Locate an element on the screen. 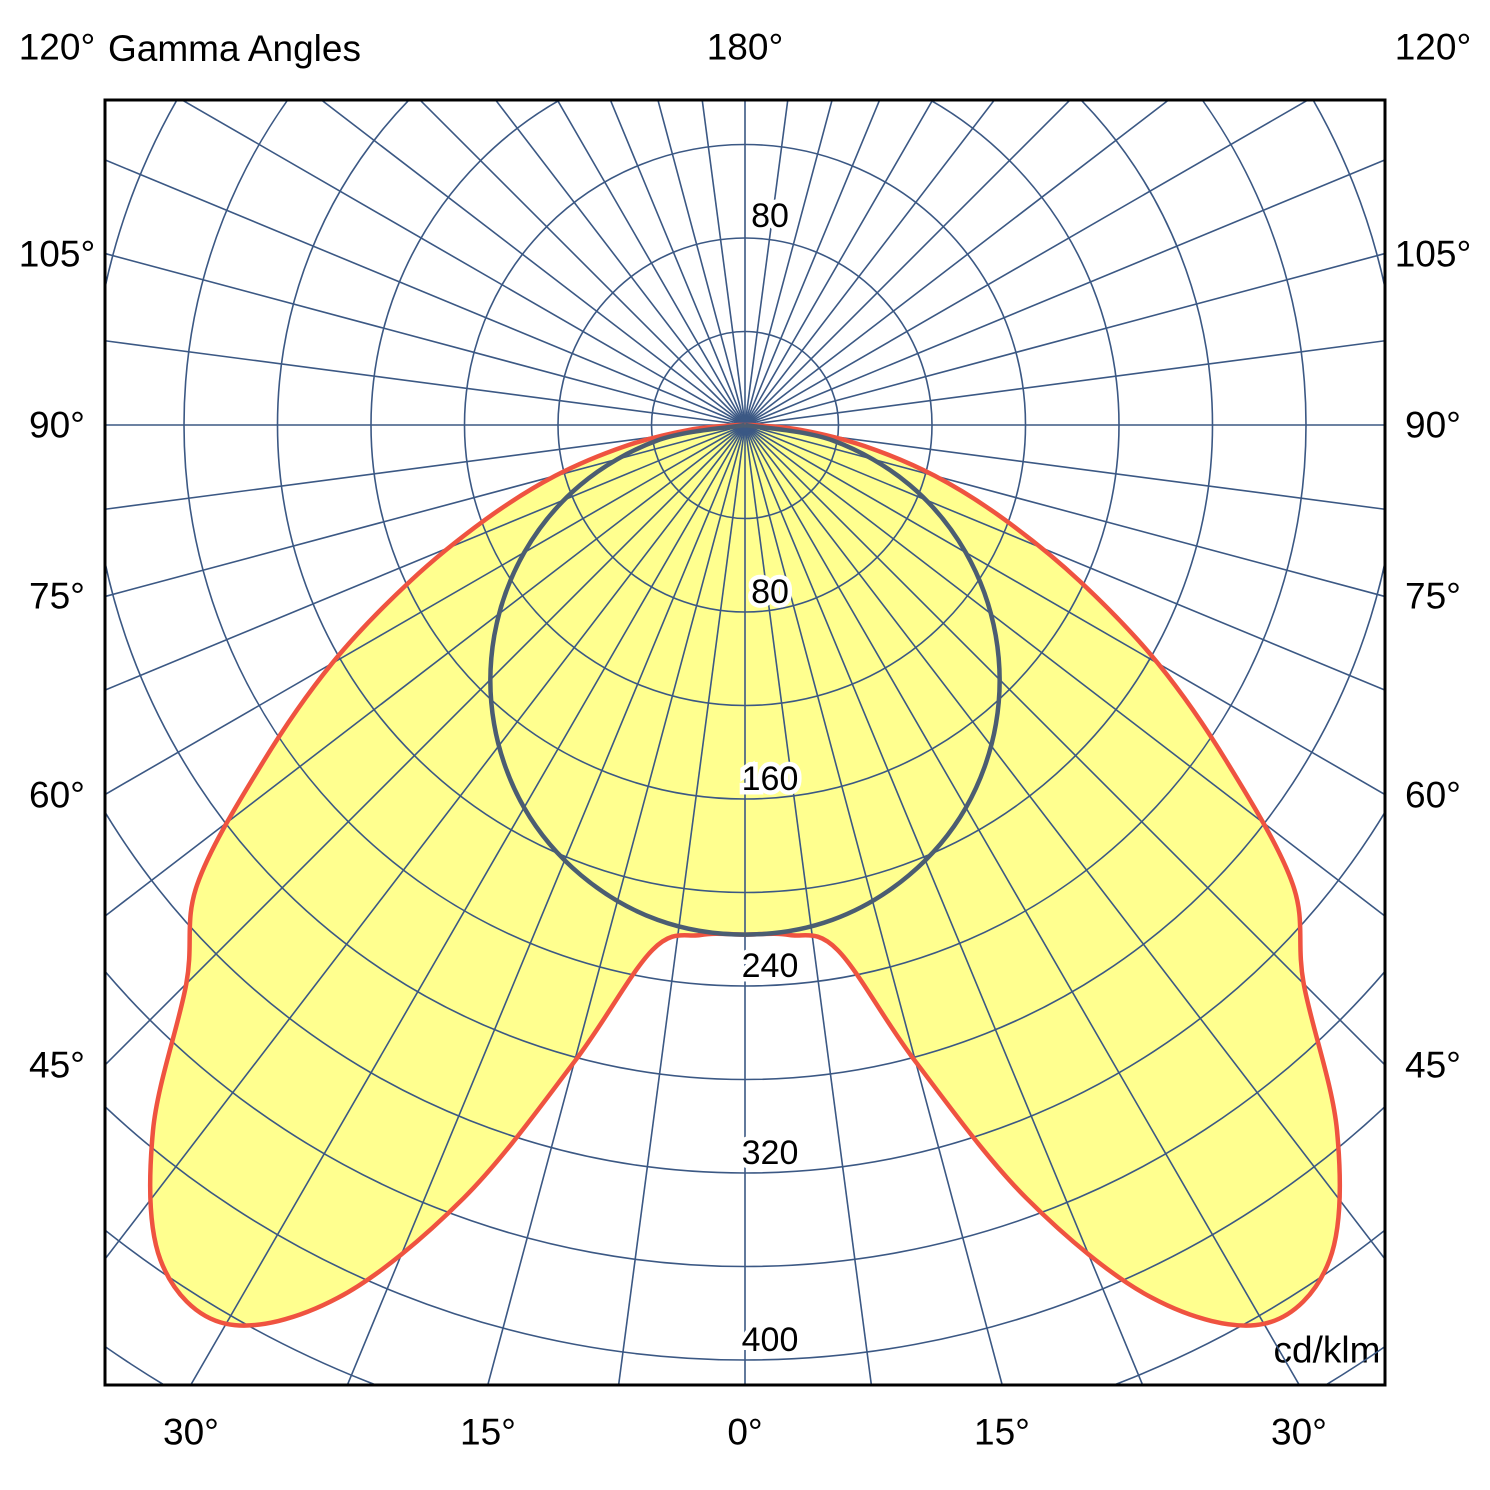 Image resolution: width=1490 pixels, height=1490 pixels. gamma-tick-label-left: 45° is located at coordinates (57, 1065).